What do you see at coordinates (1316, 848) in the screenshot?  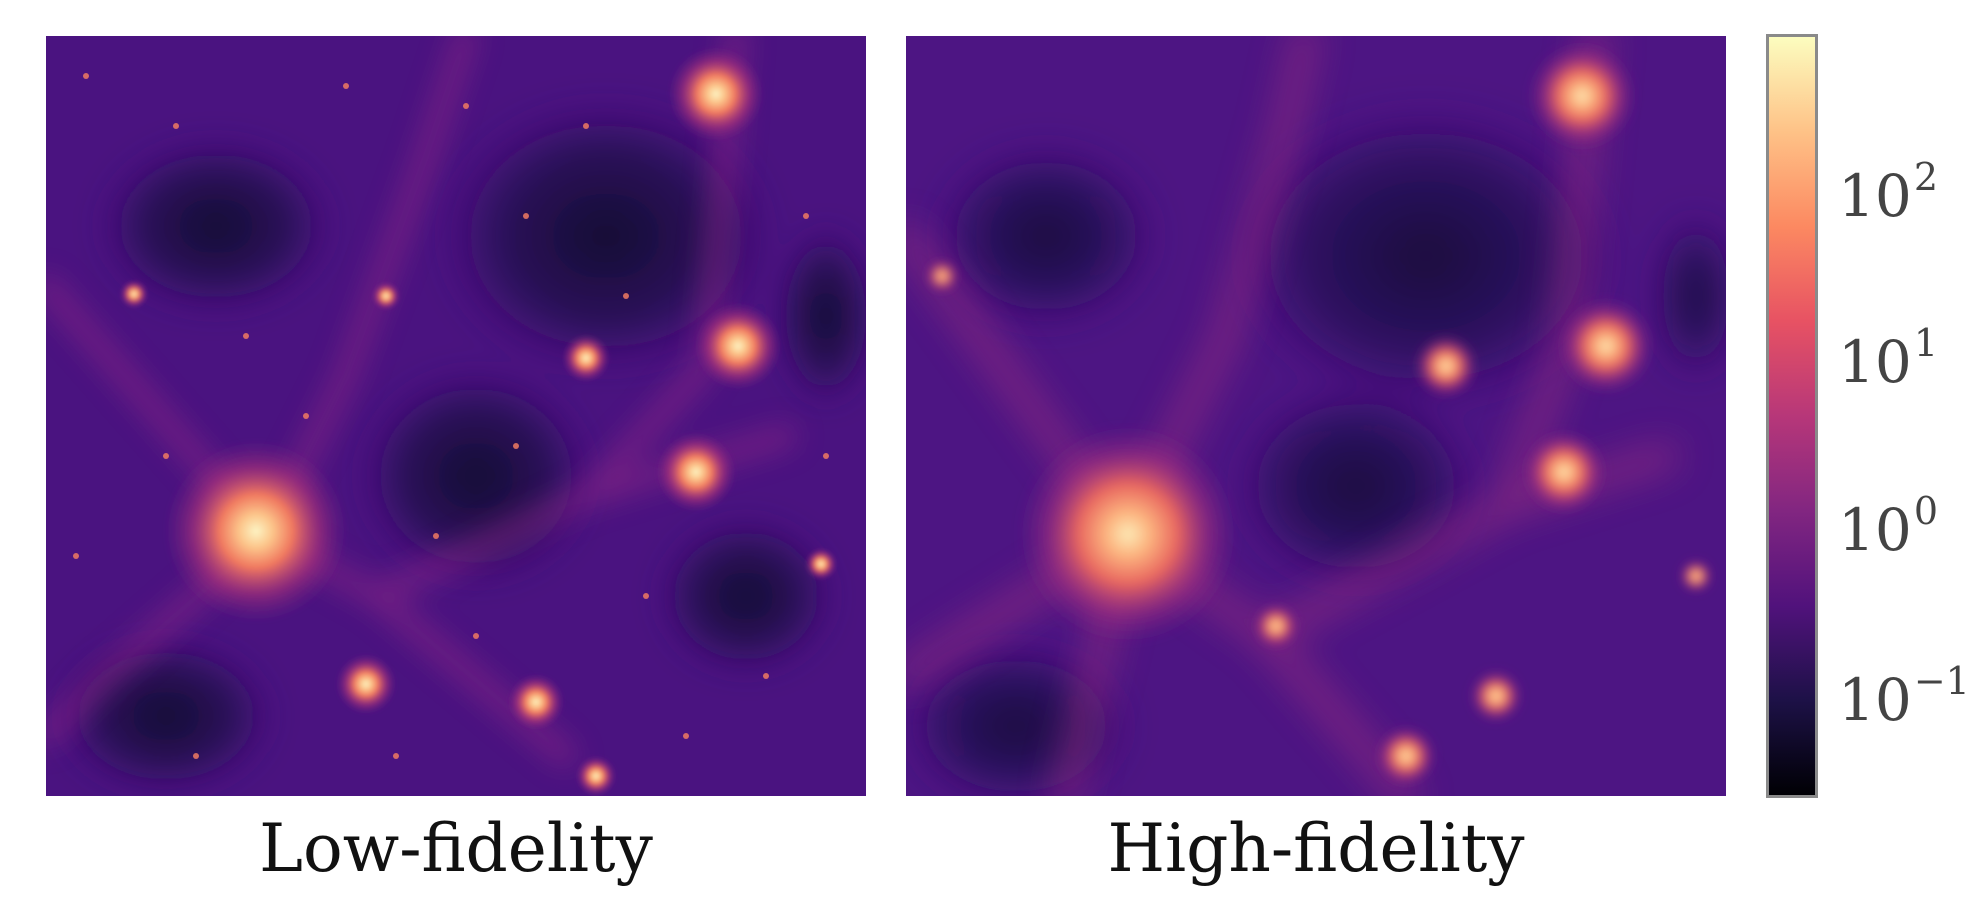 I see `high-fidelity-caption: High-fidelity` at bounding box center [1316, 848].